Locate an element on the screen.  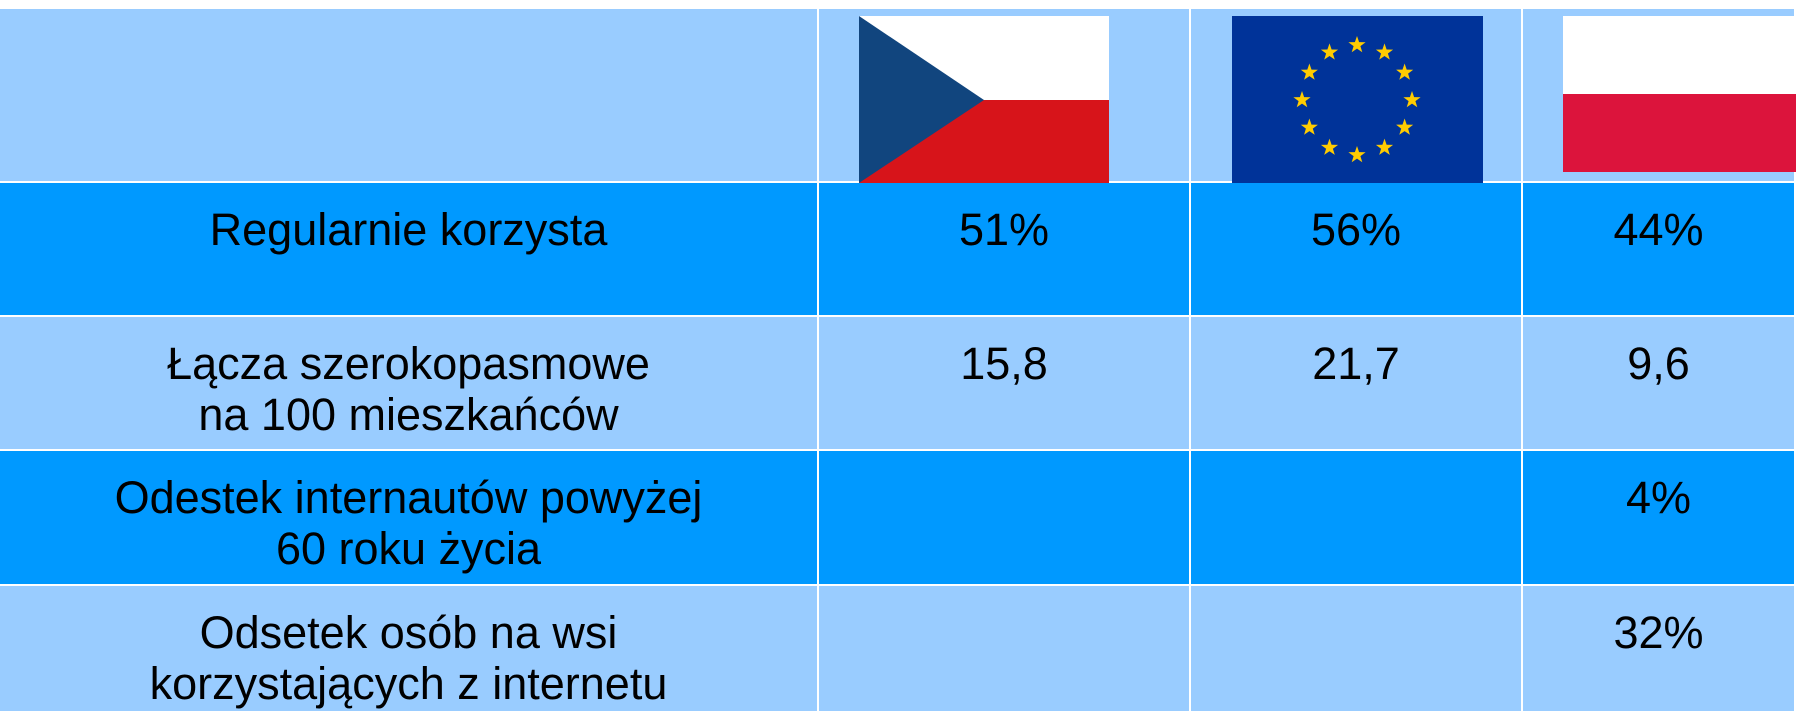
cell-value: 15,8 is located at coordinates (1004, 363).